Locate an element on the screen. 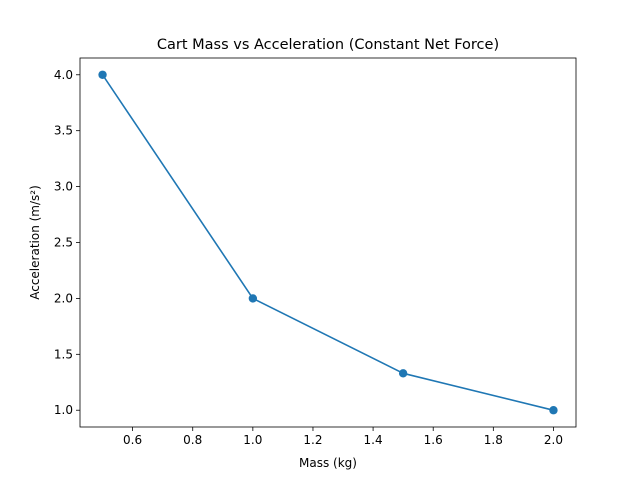 This screenshot has height=480, width=640. x-tick-label: 1.8 is located at coordinates (493, 440).